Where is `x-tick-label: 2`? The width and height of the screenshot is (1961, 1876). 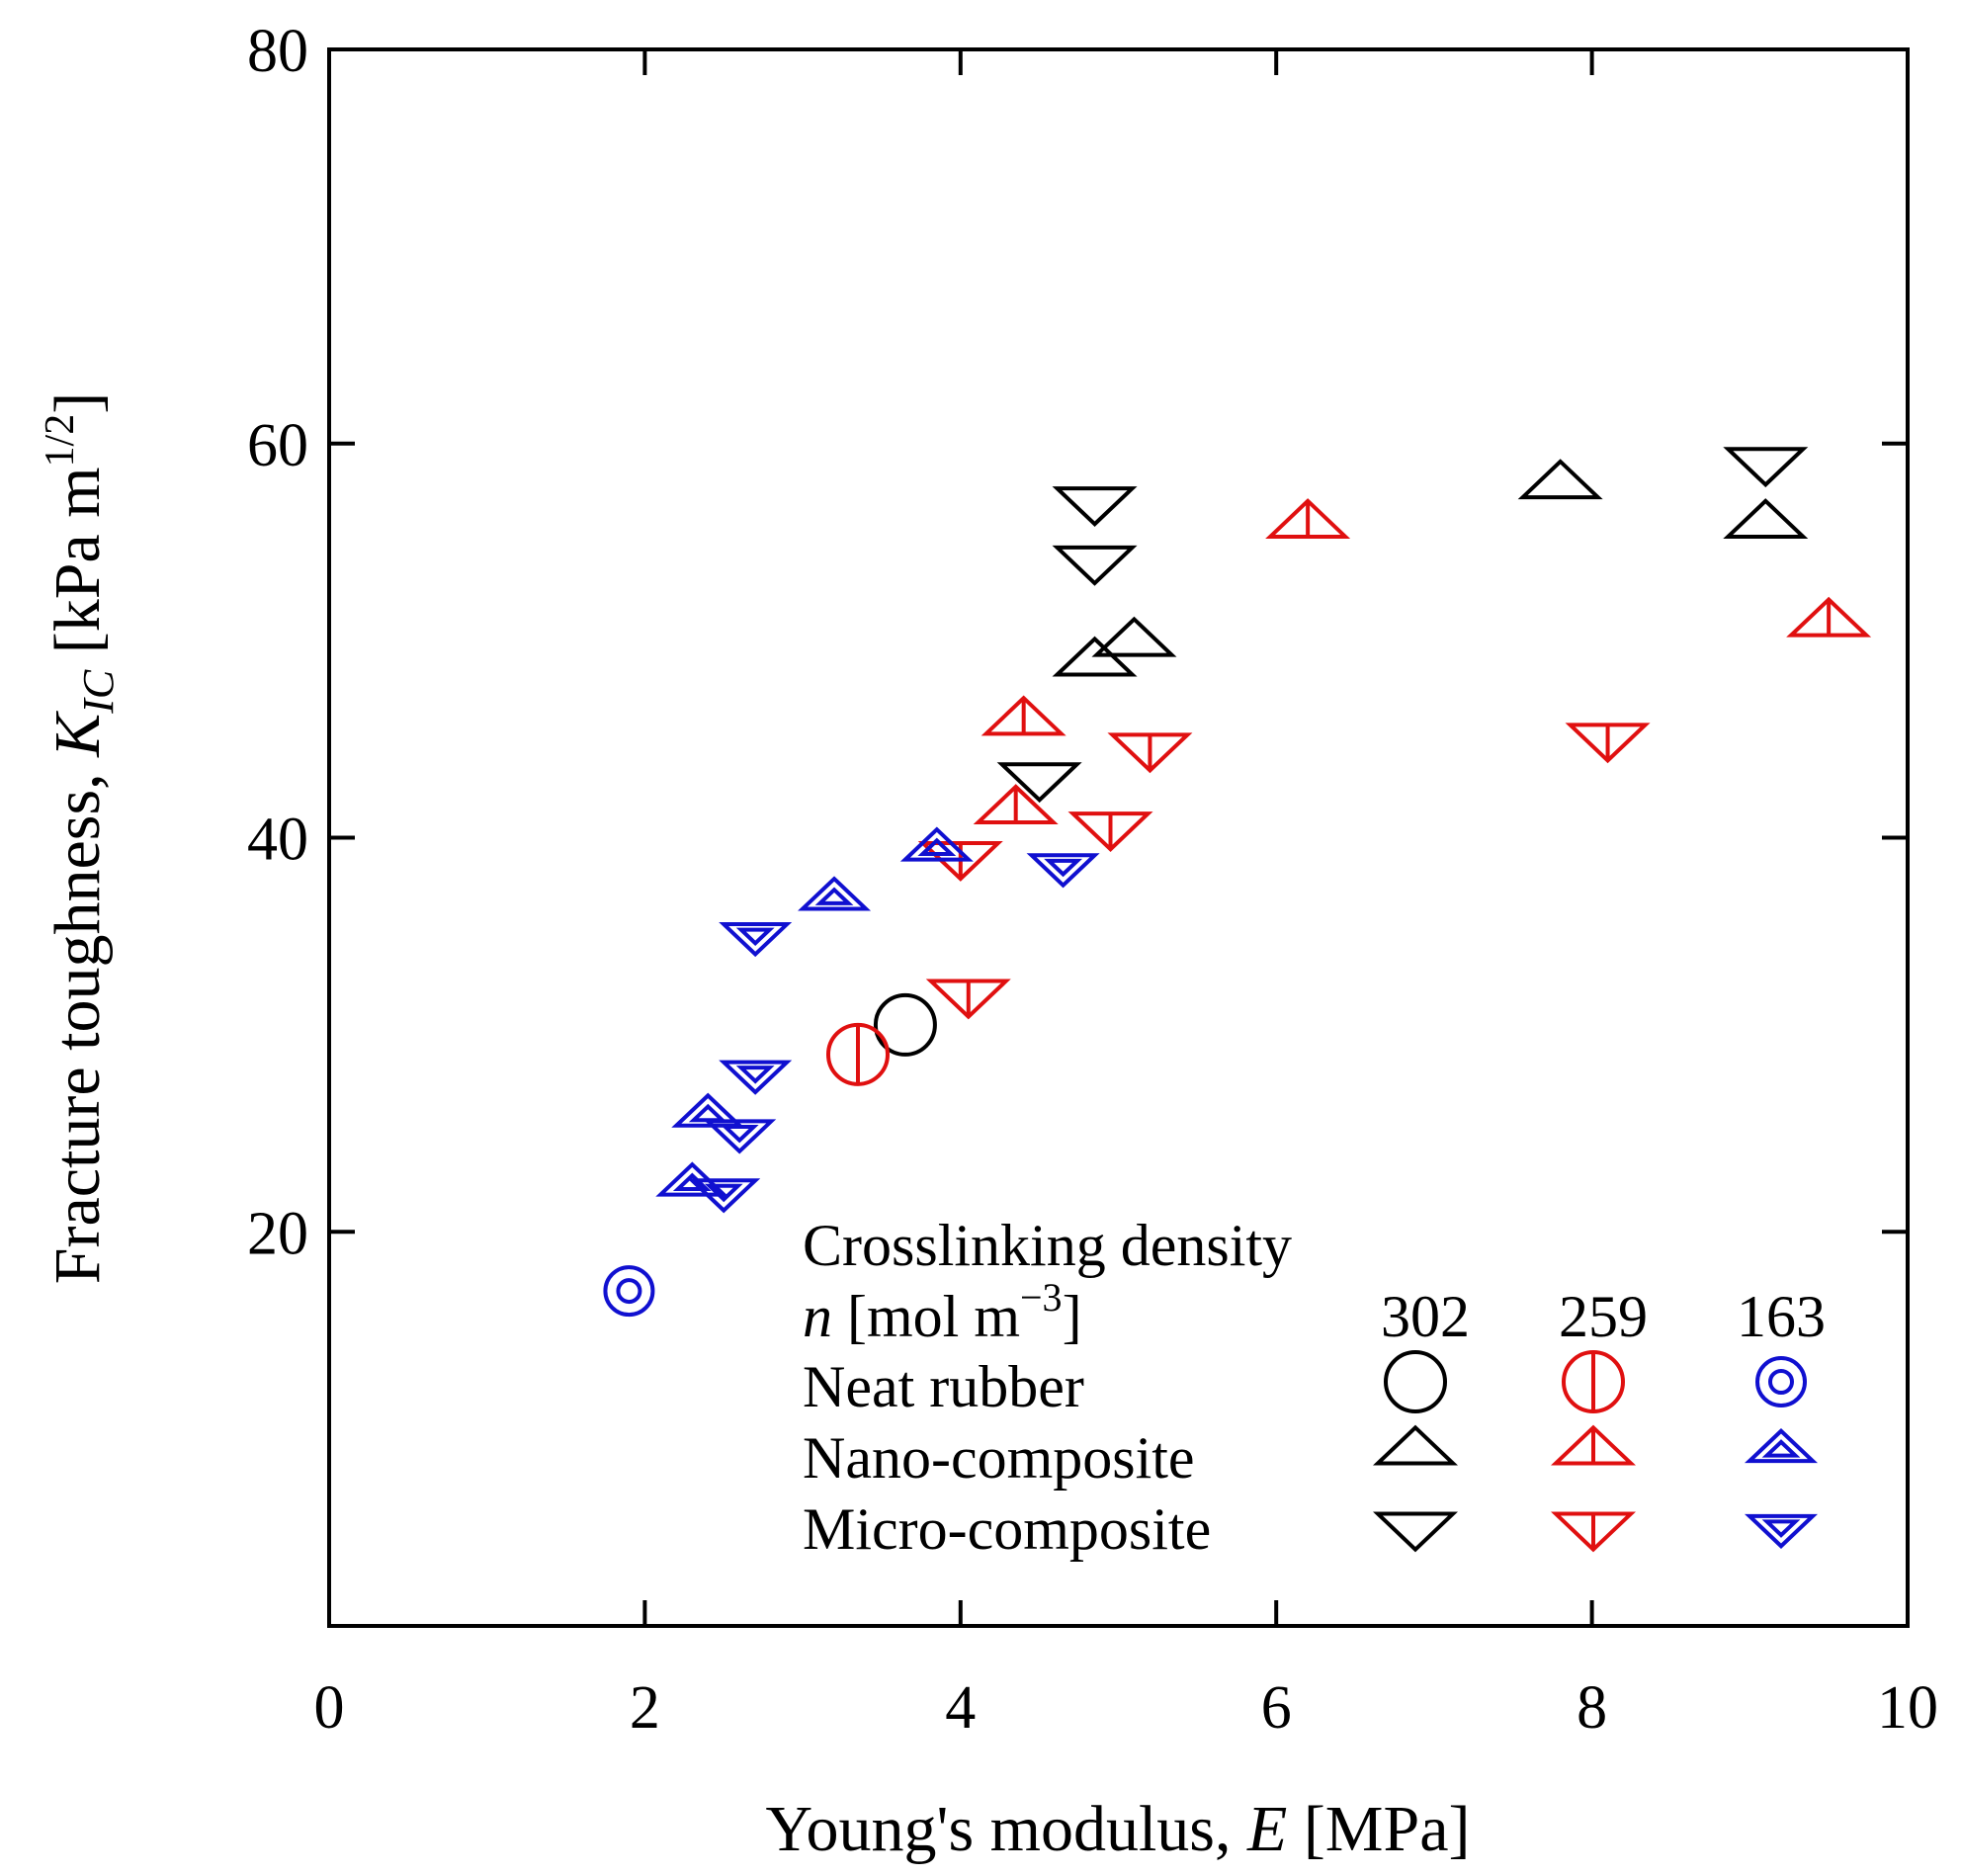 x-tick-label: 2 is located at coordinates (645, 1708).